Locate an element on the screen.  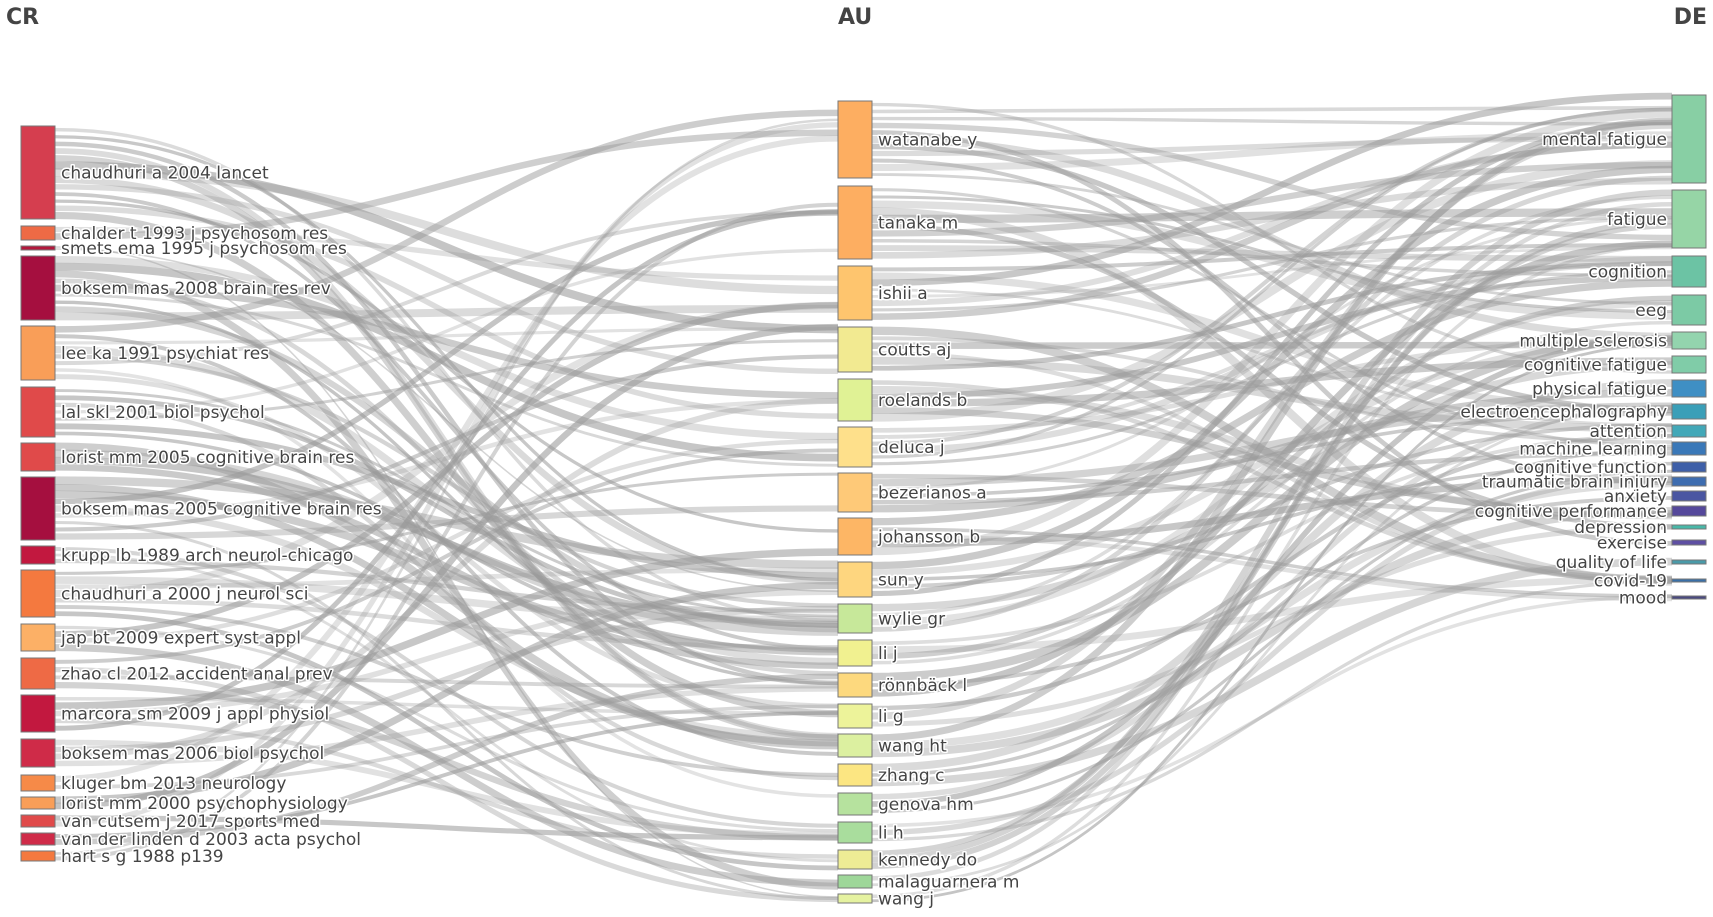
node-cr-boksem-mas-2008-brain-res-rev: boksem mas 2008 brain res rev is located at coordinates (176, 288).